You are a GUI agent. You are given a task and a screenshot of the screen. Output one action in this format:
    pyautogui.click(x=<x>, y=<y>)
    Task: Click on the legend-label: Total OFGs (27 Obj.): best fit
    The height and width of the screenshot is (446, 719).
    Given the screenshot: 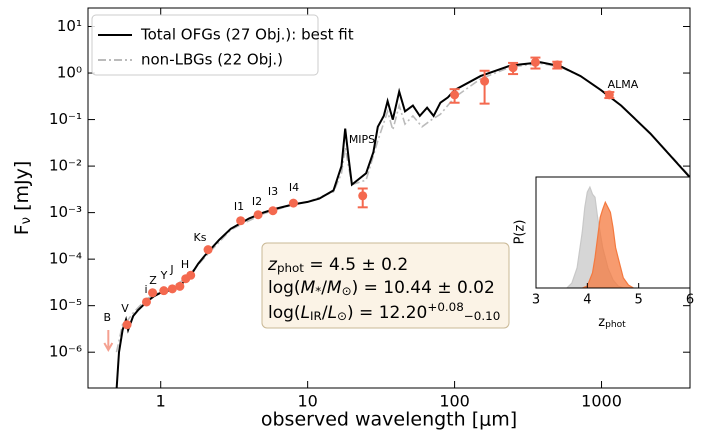 What is the action you would take?
    pyautogui.click(x=247, y=35)
    